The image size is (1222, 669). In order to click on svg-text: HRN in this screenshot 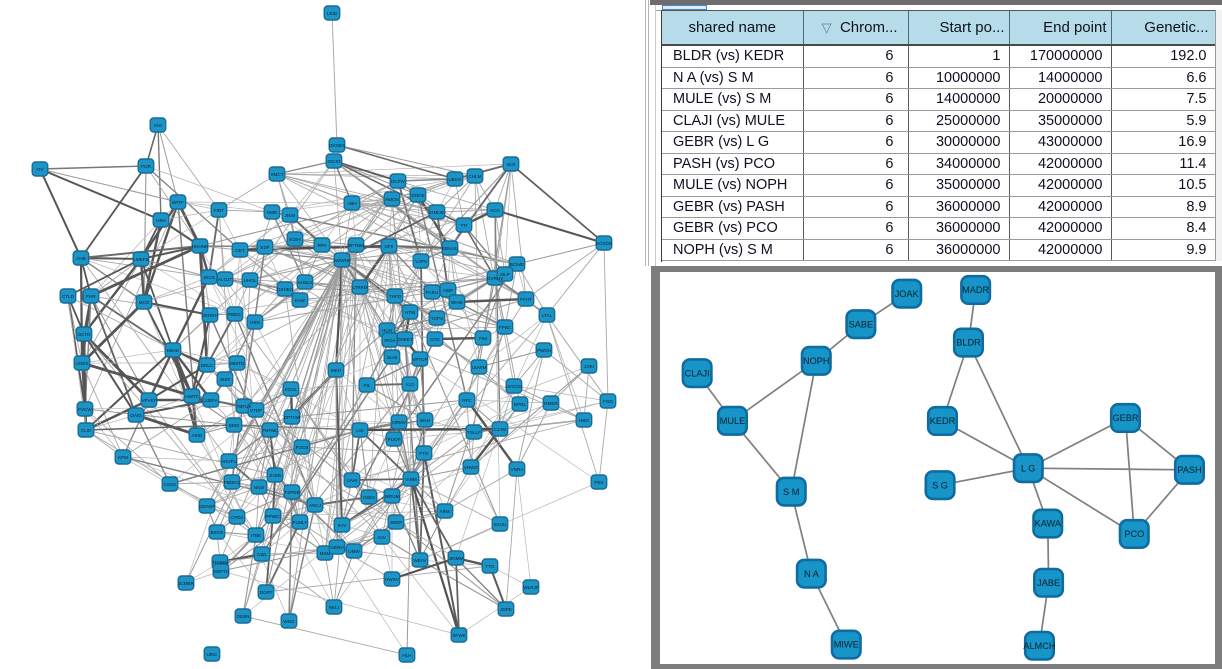, I will do `click(255, 322)`.